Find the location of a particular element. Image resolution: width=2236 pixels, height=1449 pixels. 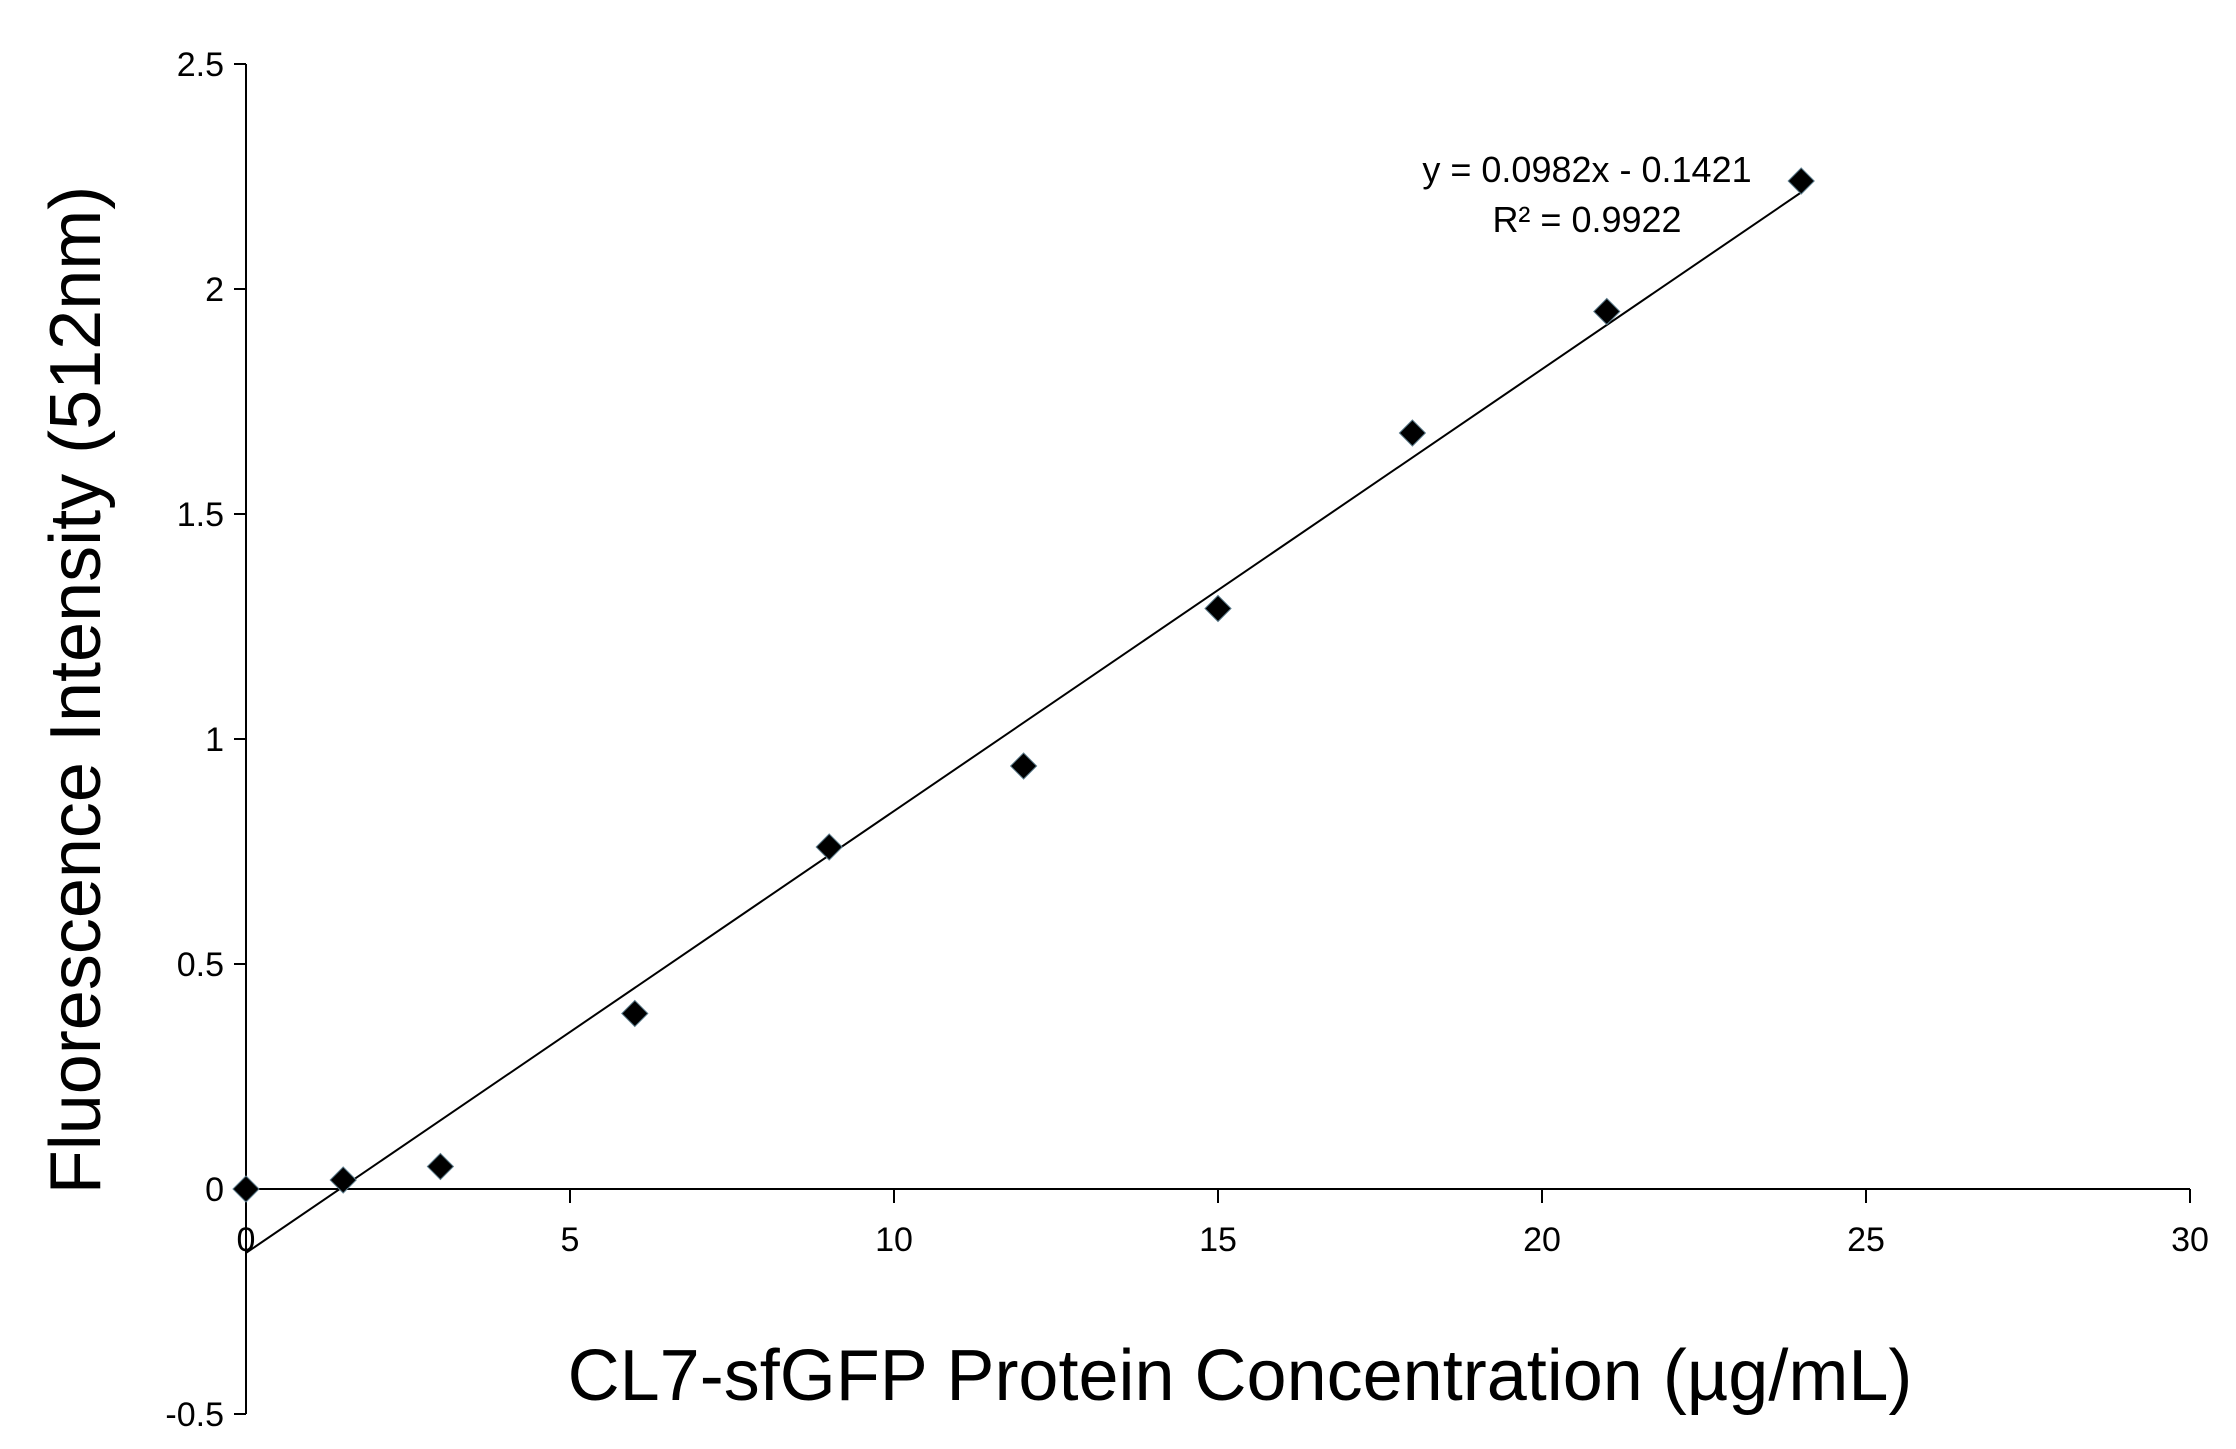

x-tick-label: 5 is located at coordinates (570, 1240).